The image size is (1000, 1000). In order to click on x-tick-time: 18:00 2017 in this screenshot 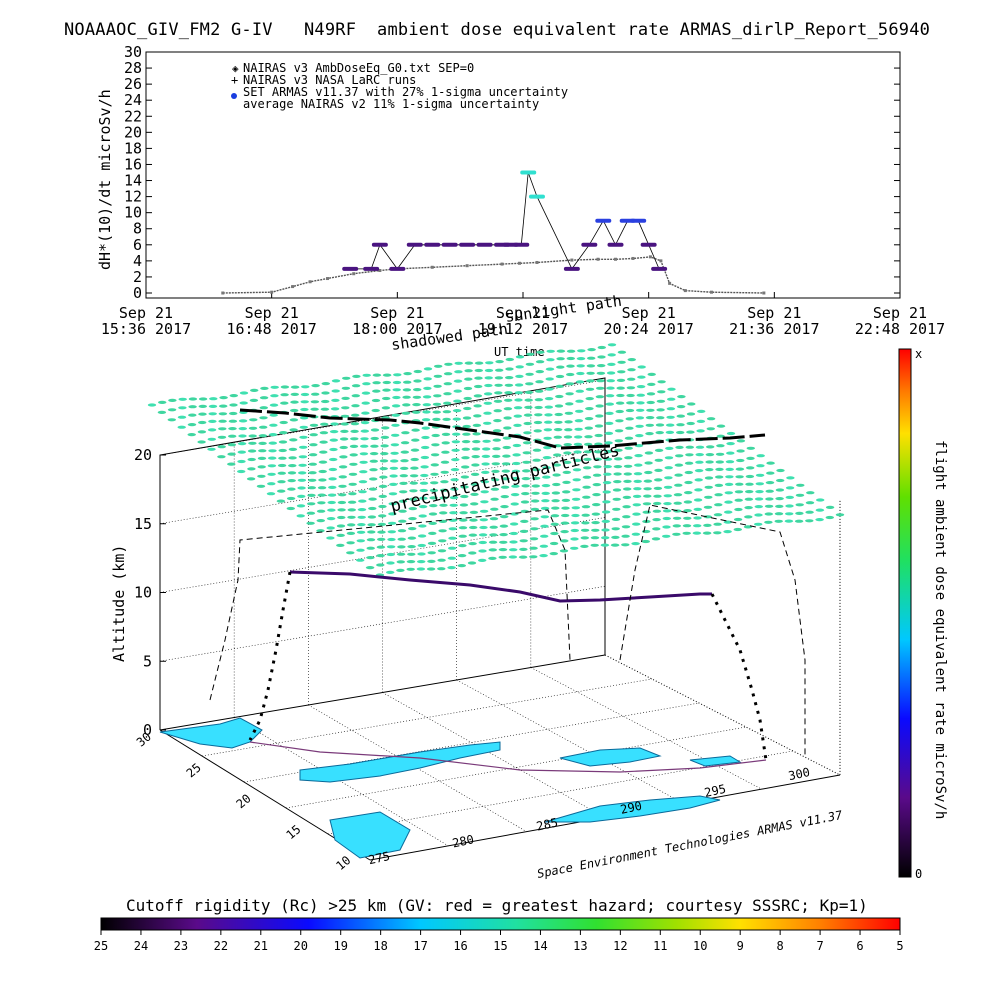, I will do `click(397, 329)`.